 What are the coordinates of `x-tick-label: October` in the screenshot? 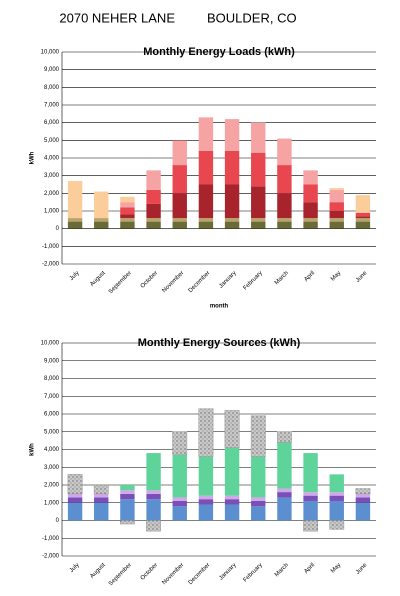 It's located at (149, 279).